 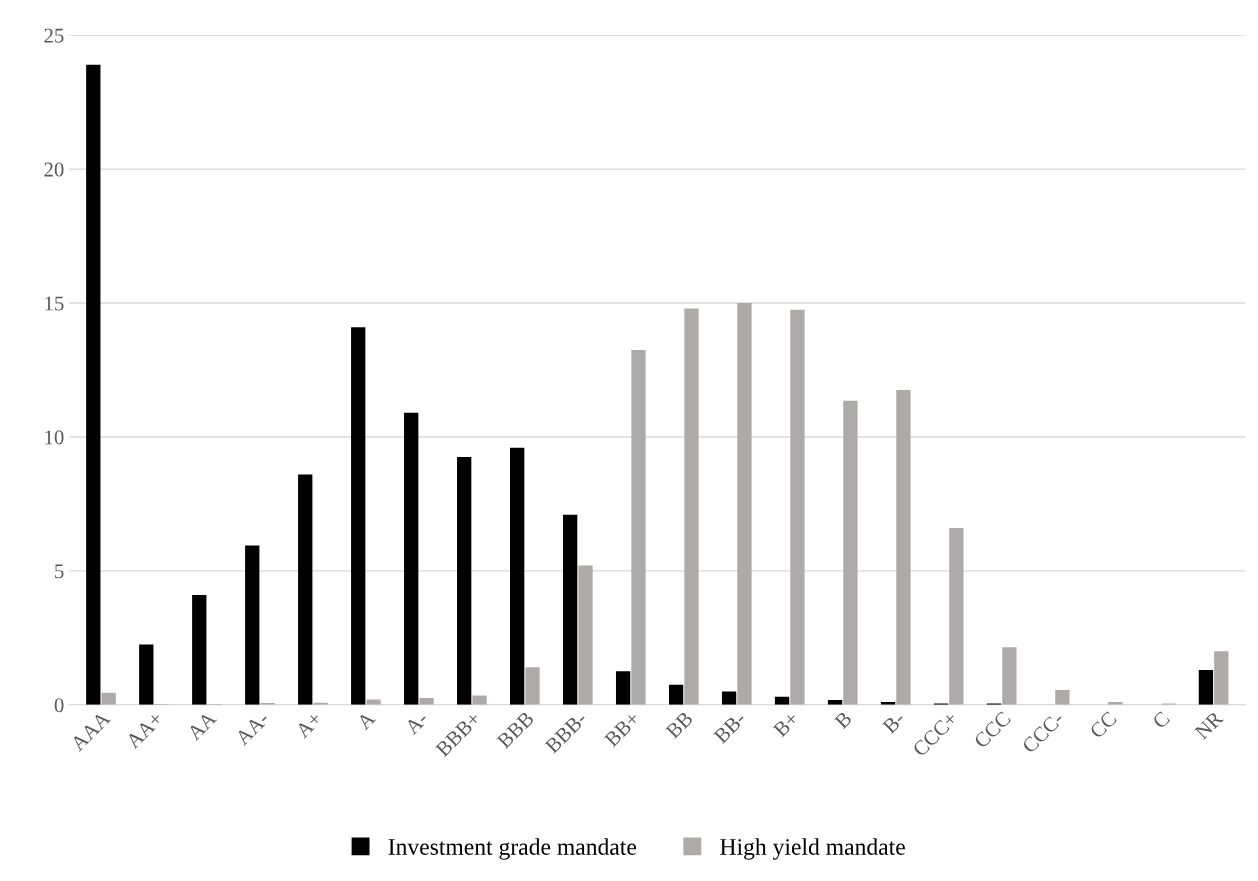 What do you see at coordinates (512, 849) in the screenshot?
I see `legend-label: Investment grade mandate` at bounding box center [512, 849].